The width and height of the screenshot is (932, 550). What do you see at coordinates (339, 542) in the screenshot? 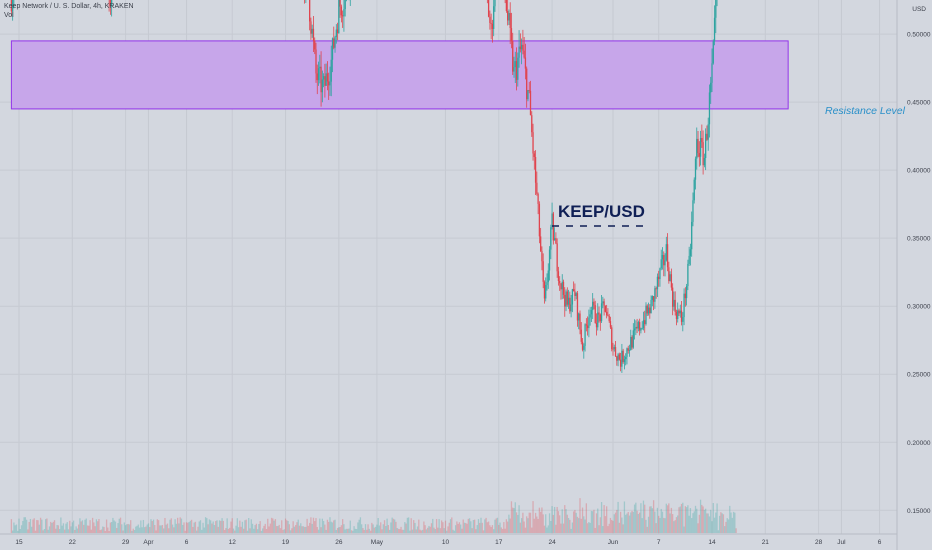
I see `time-tick-label: 26` at bounding box center [339, 542].